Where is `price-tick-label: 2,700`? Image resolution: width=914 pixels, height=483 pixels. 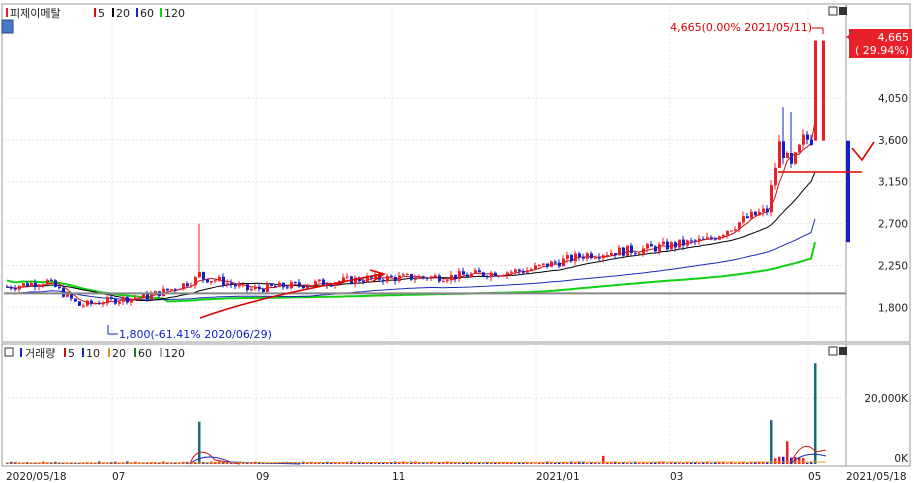
price-tick-label: 2,700 is located at coordinates (893, 225).